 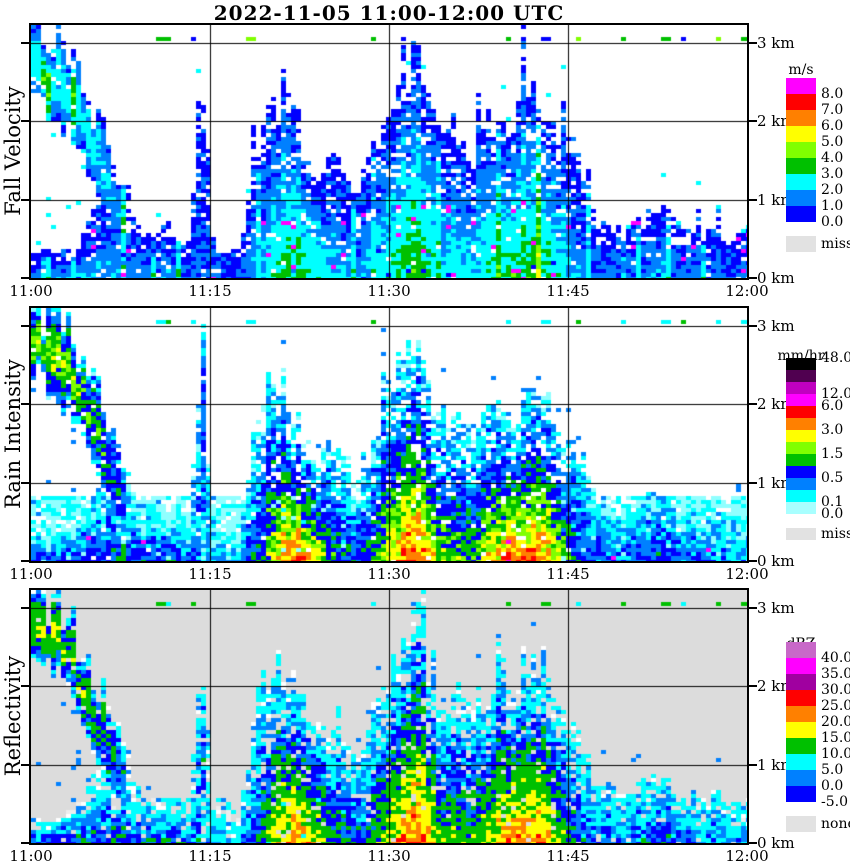 What do you see at coordinates (835, 722) in the screenshot?
I see `colorbar-tick-label: 20.0` at bounding box center [835, 722].